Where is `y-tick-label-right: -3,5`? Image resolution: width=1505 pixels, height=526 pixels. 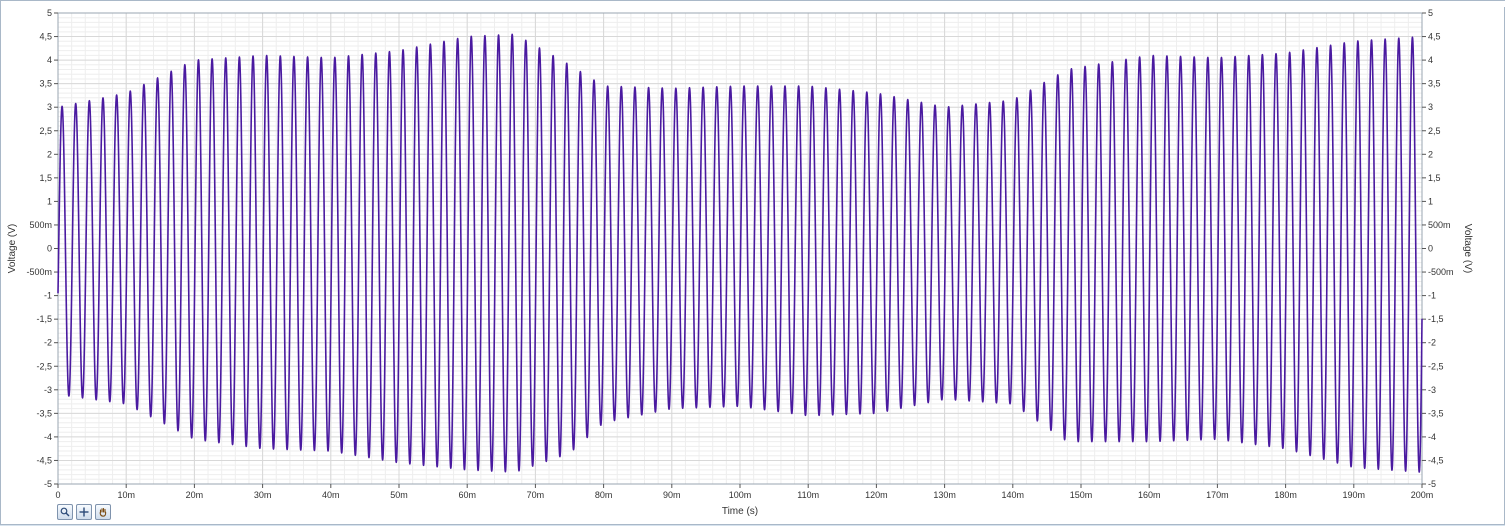
y-tick-label-right: -3,5 is located at coordinates (1436, 413).